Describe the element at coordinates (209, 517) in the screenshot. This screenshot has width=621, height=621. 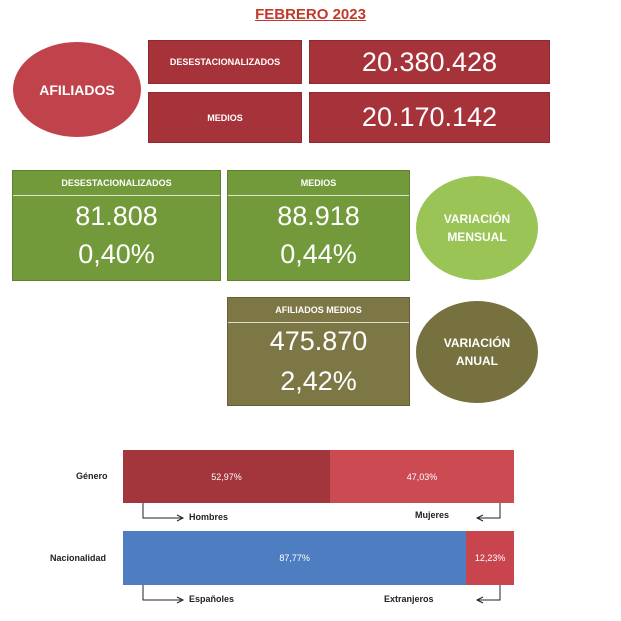
I see `genero-hombres-label: Hombres` at that location.